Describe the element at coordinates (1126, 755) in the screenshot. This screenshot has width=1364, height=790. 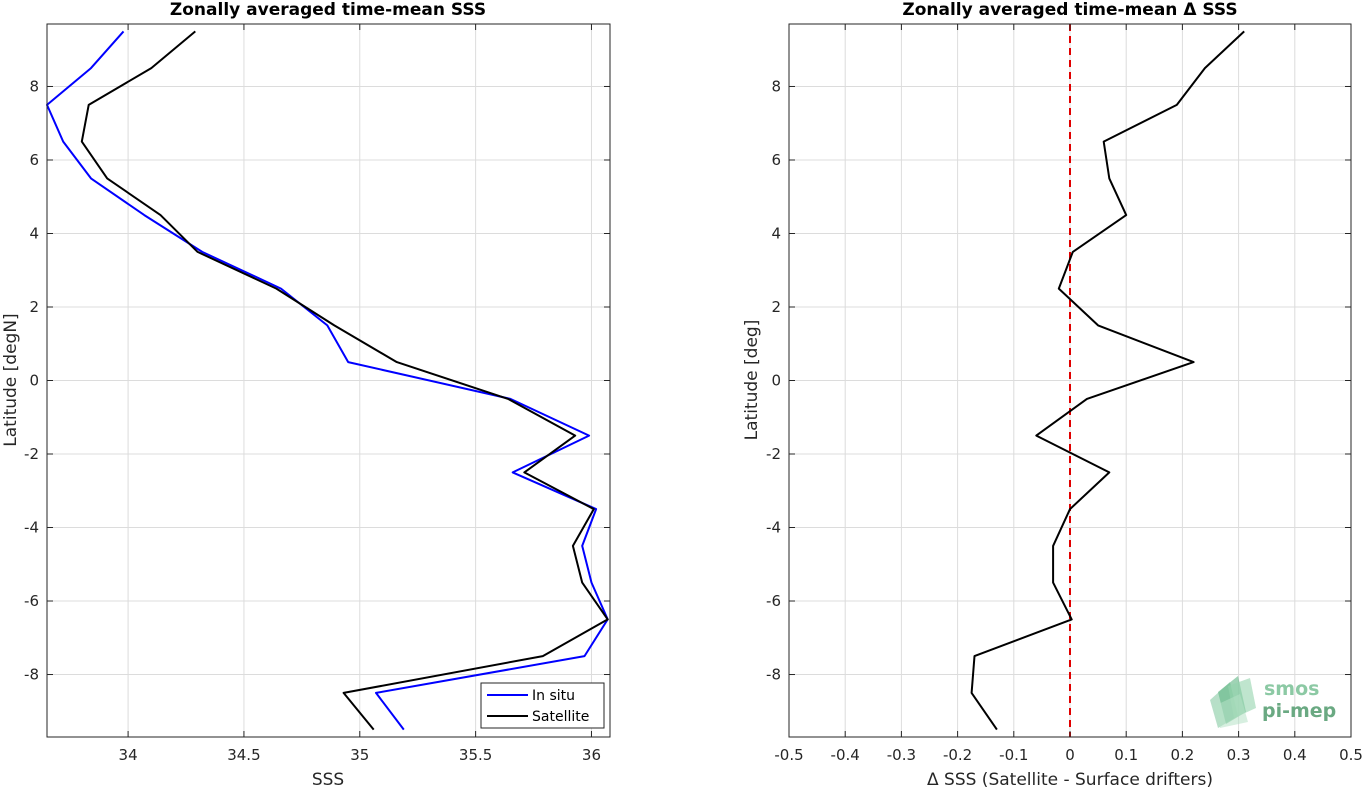
I see `right-x-tick-label: 0.1` at that location.